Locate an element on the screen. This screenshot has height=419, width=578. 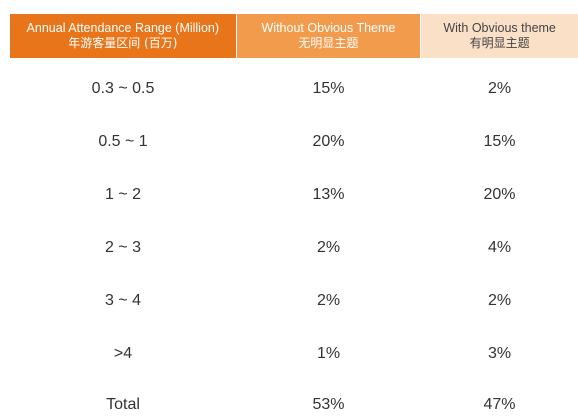
cell-range: Total is located at coordinates (123, 404).